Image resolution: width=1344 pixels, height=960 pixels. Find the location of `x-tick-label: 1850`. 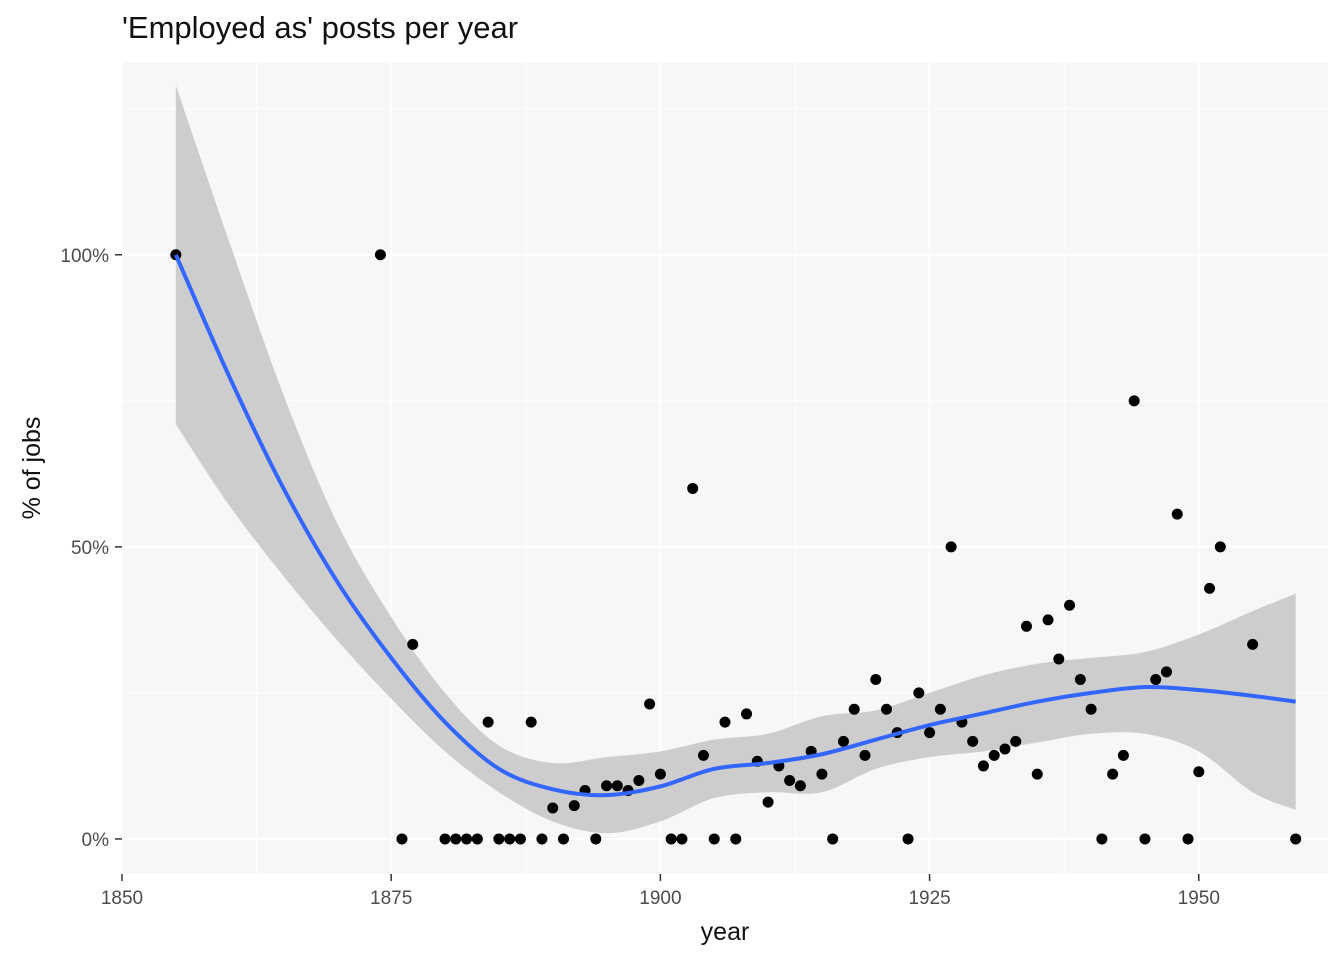

x-tick-label: 1850 is located at coordinates (122, 898).